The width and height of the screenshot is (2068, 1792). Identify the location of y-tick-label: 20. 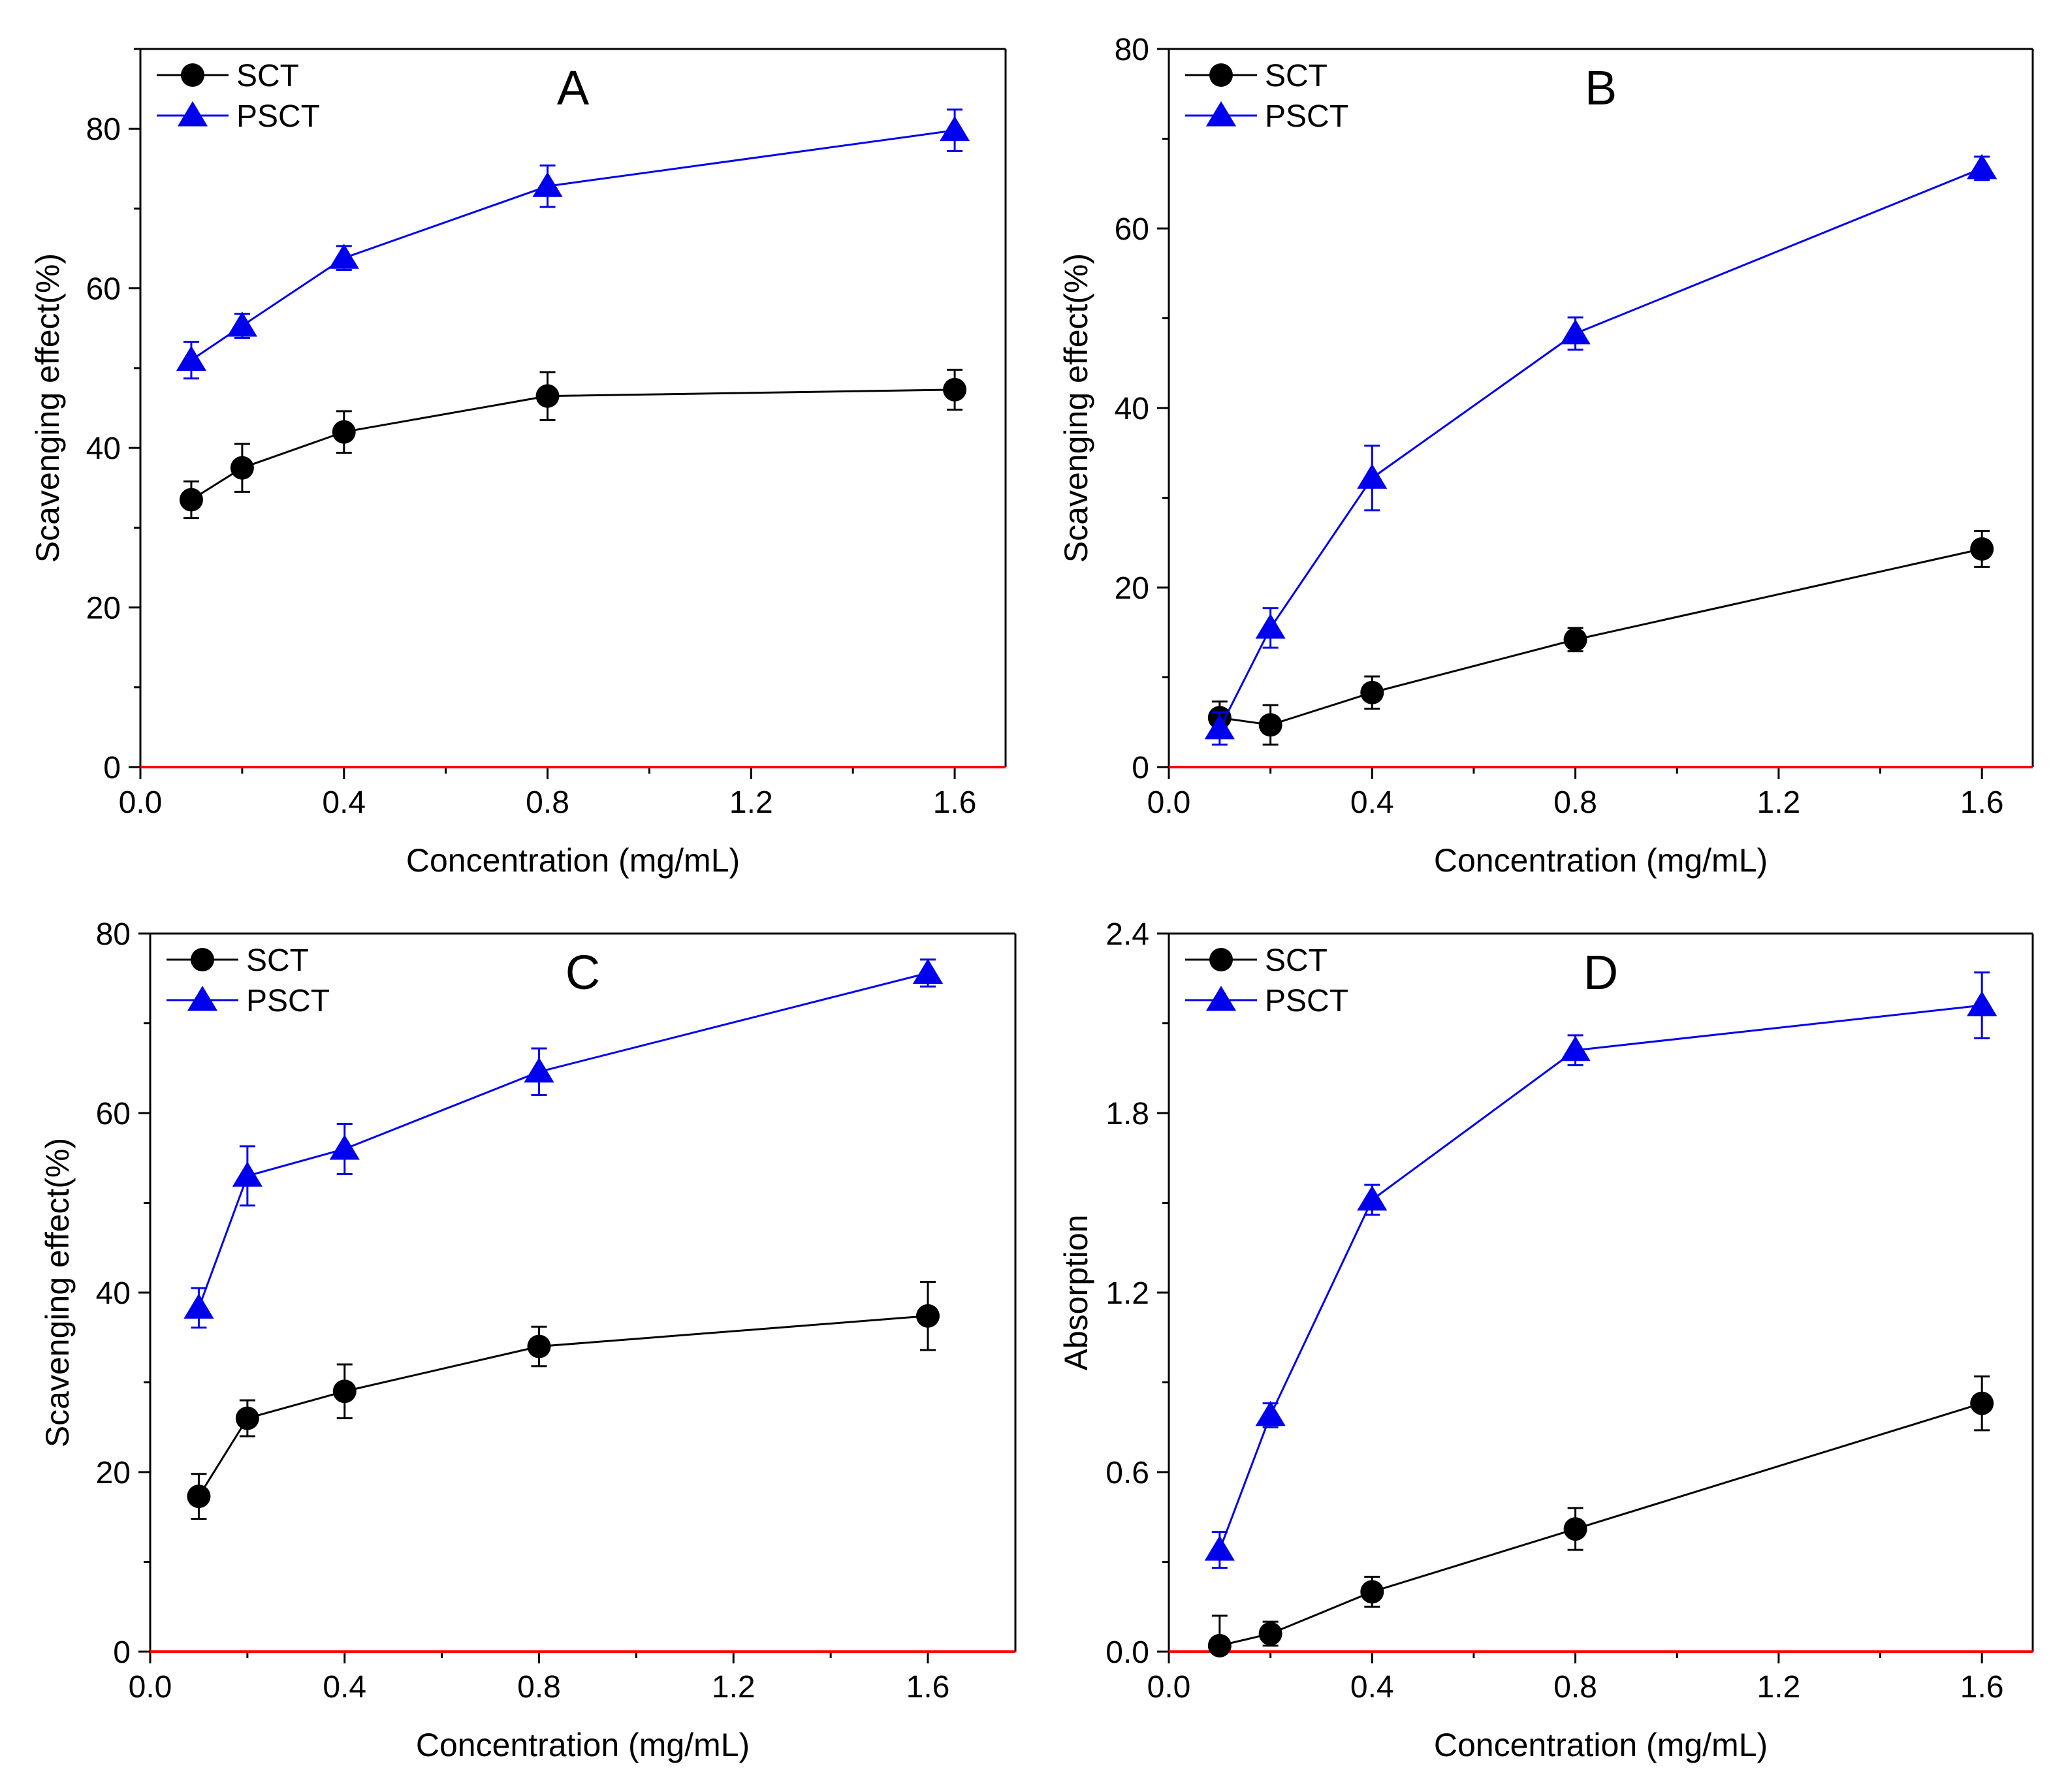
(103, 608).